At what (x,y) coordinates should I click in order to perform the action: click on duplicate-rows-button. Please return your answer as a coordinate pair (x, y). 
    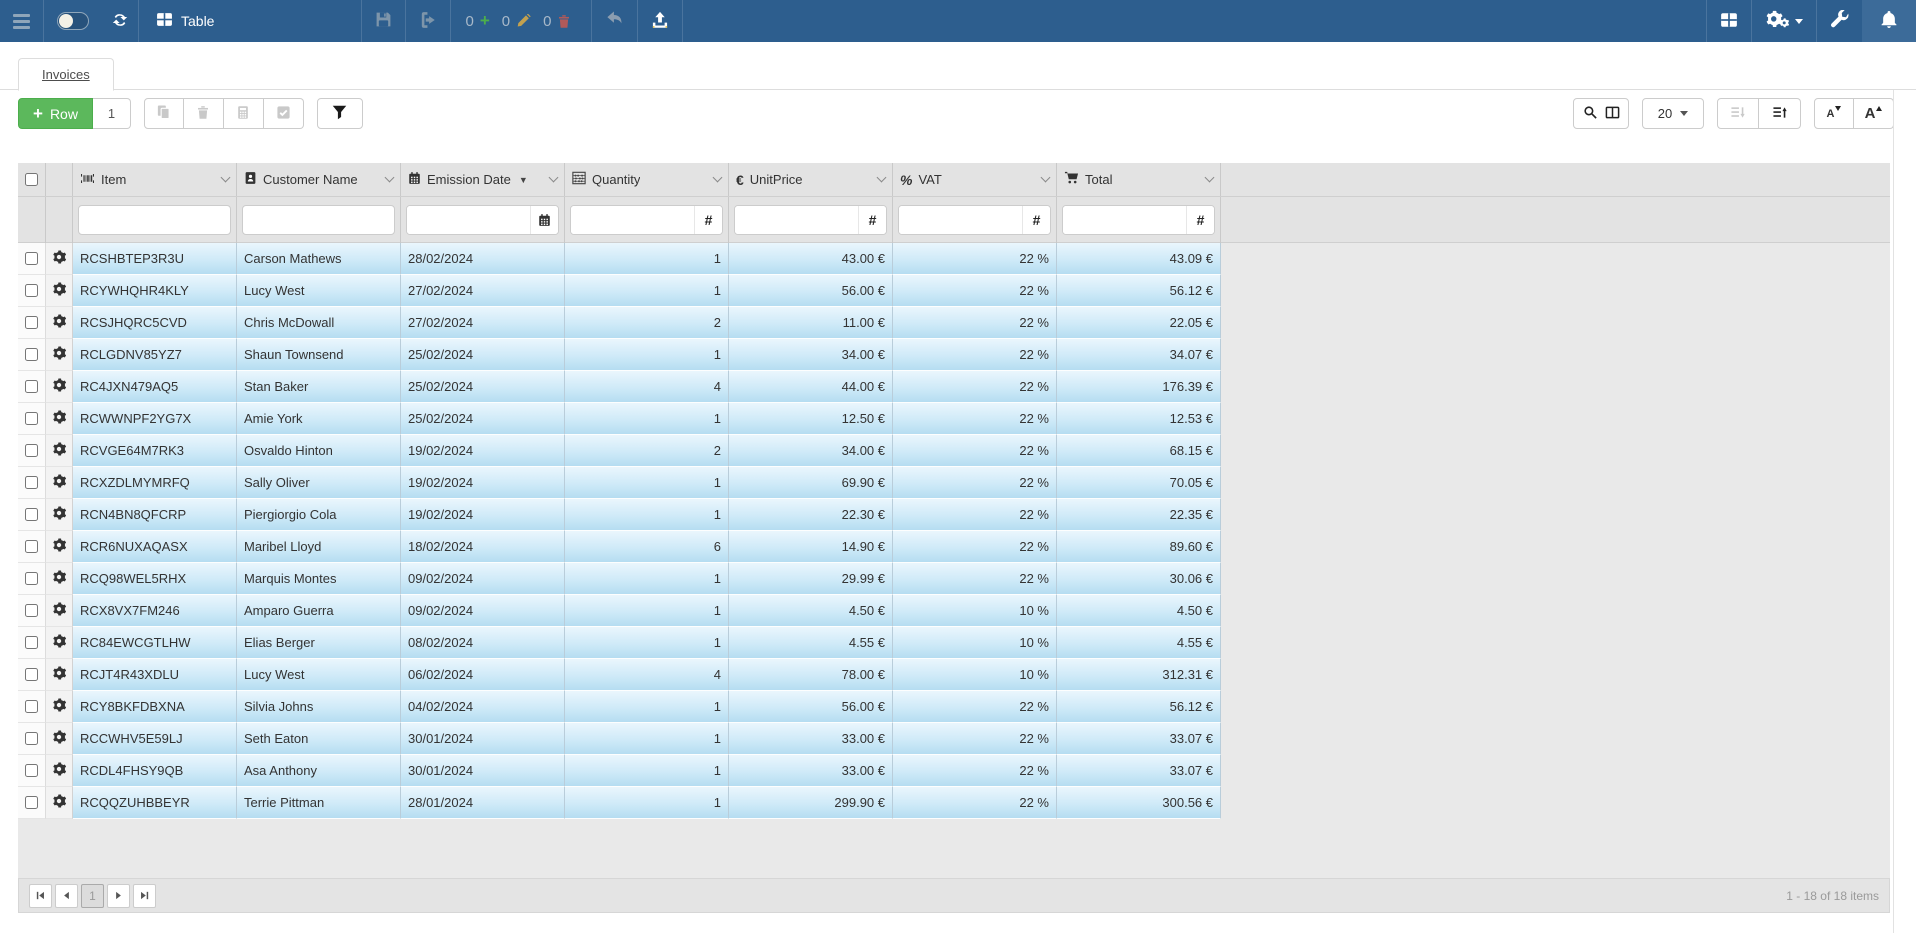
    Looking at the image, I should click on (163, 113).